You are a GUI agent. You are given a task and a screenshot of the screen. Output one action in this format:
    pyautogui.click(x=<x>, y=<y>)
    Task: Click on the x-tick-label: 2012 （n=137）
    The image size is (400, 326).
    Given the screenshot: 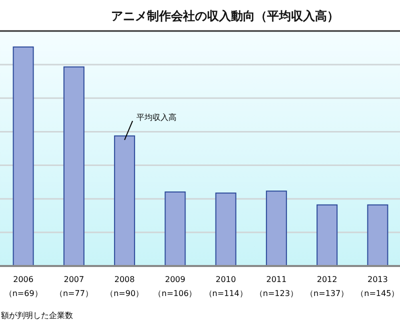 What is the action you would take?
    pyautogui.click(x=327, y=286)
    